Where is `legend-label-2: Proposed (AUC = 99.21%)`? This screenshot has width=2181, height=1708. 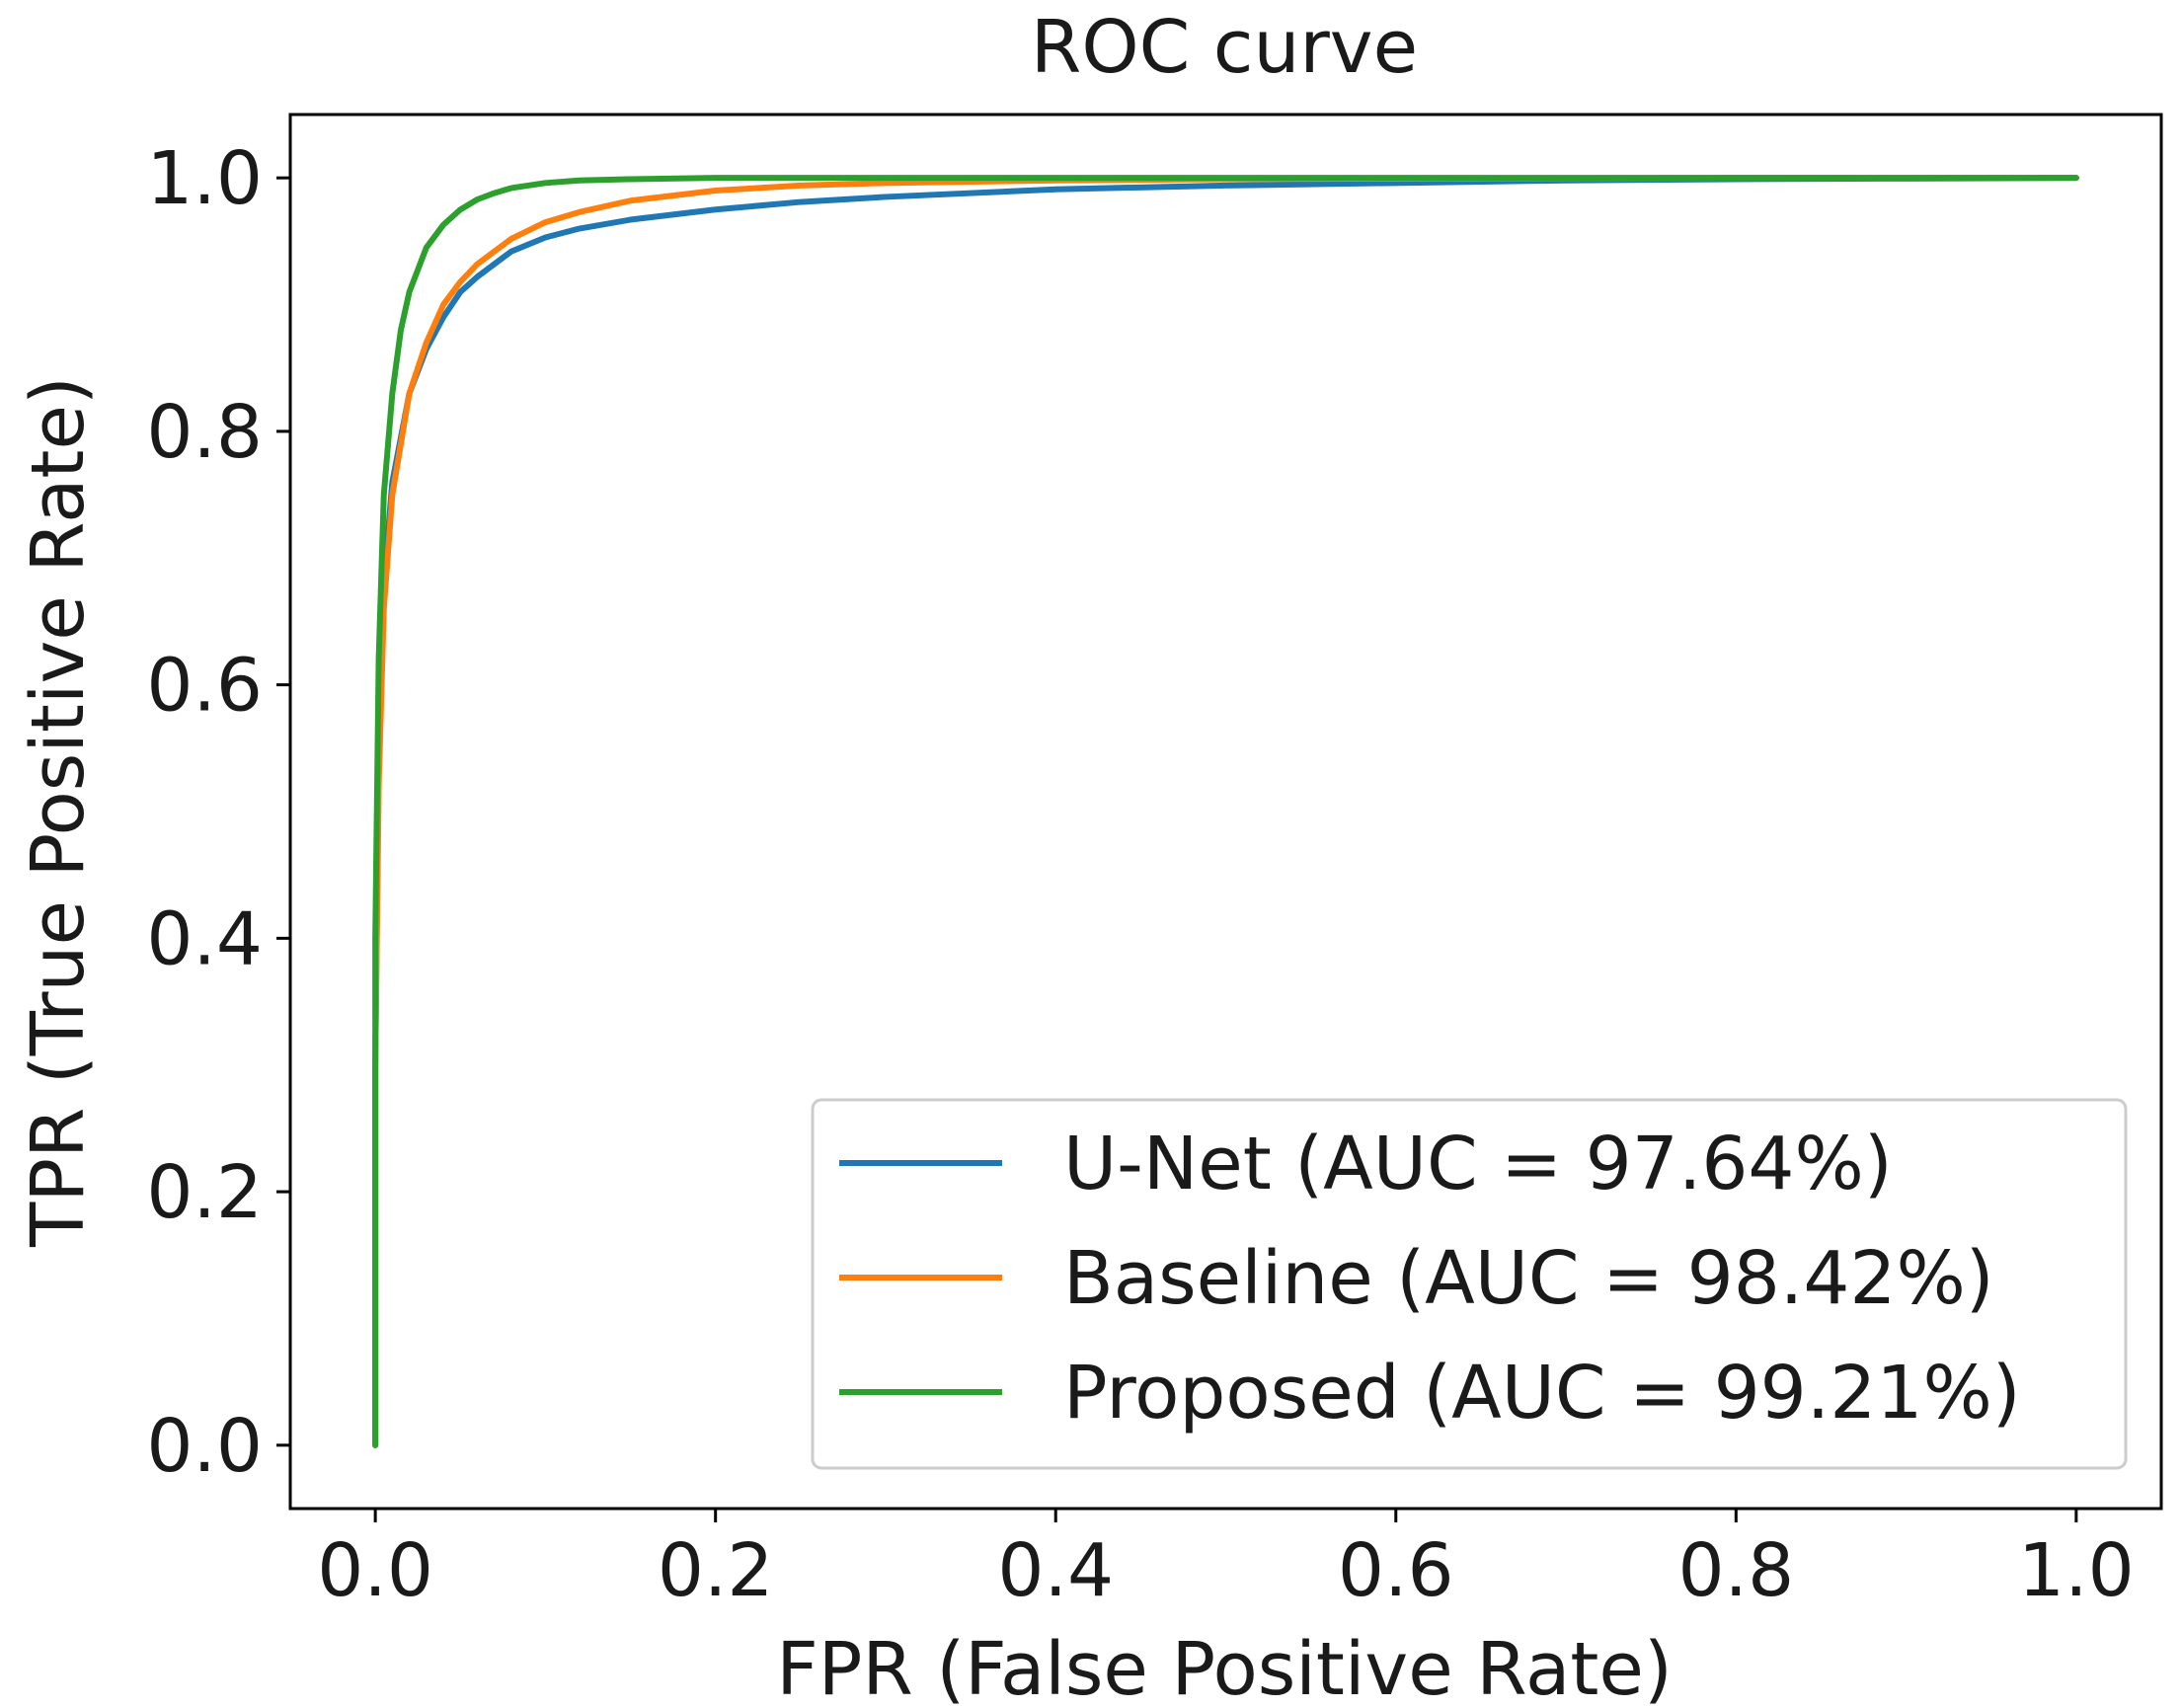
legend-label-2: Proposed (AUC = 99.21%) is located at coordinates (1542, 1393).